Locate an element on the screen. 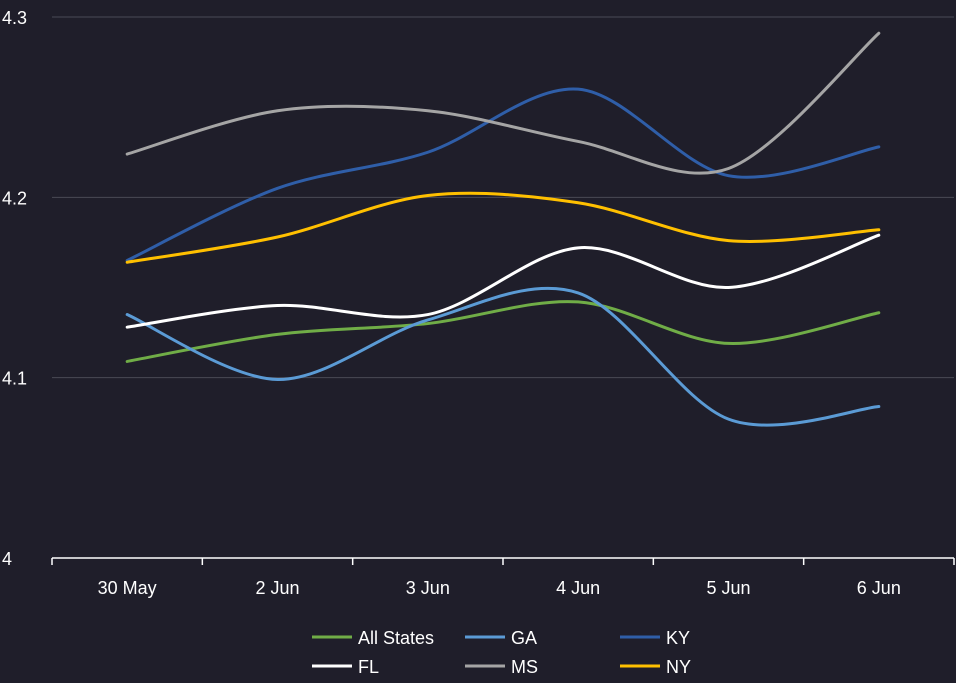 Image resolution: width=956 pixels, height=683 pixels. x-tick-label: 2 Jun is located at coordinates (277, 588).